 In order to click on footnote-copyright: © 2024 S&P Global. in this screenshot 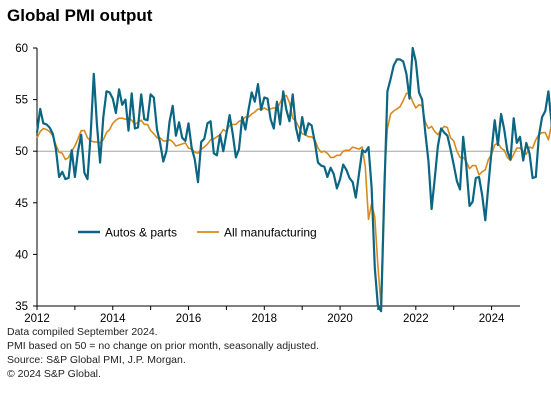, I will do `click(54, 374)`.